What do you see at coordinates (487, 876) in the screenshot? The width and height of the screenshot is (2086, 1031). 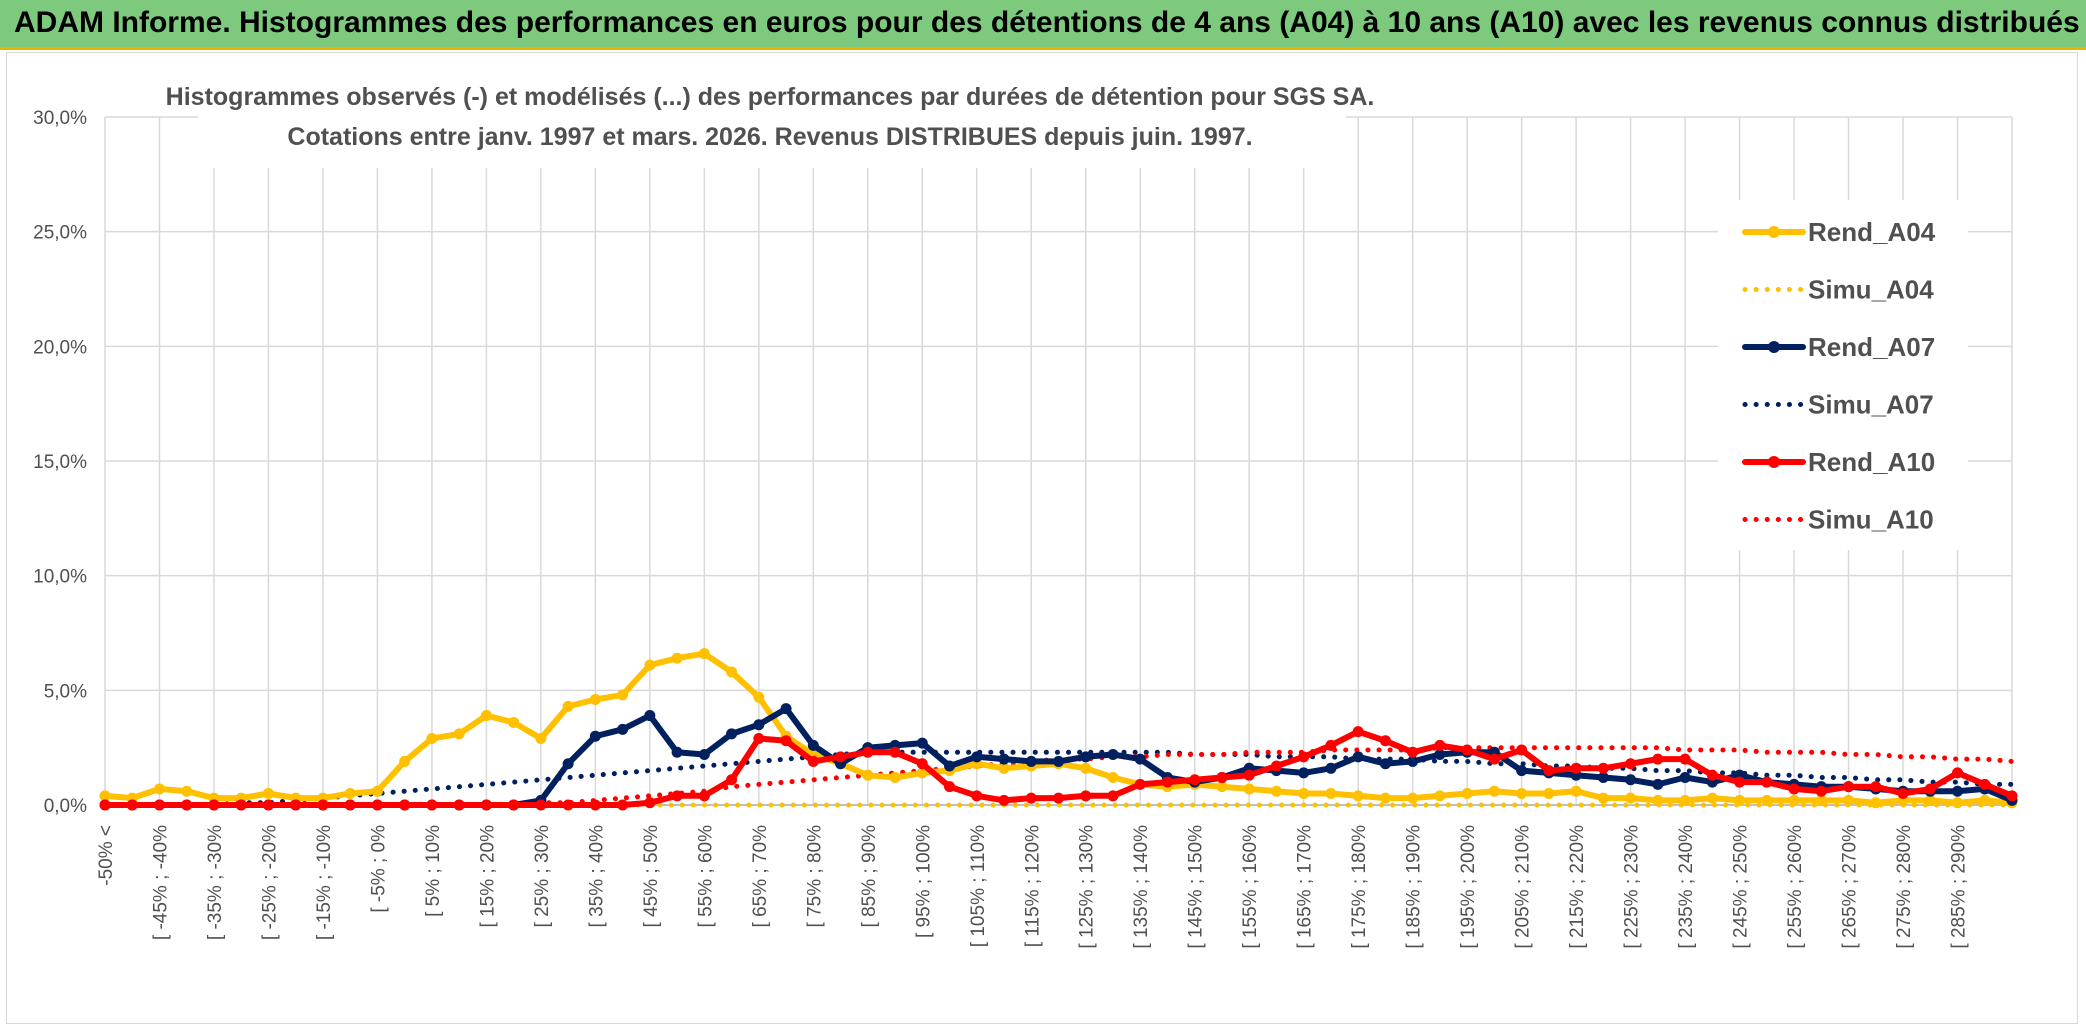 I see `x-tick-label: [ 15% ; 20%` at bounding box center [487, 876].